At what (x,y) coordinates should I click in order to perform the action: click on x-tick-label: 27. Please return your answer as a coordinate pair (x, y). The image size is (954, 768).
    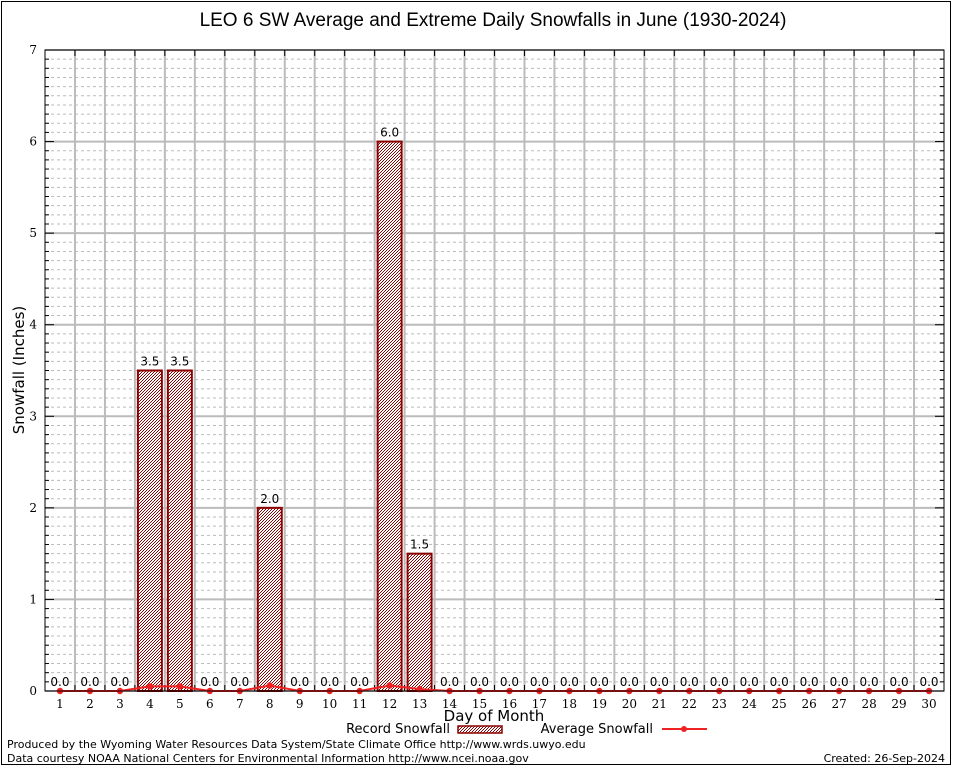
    Looking at the image, I should click on (838, 704).